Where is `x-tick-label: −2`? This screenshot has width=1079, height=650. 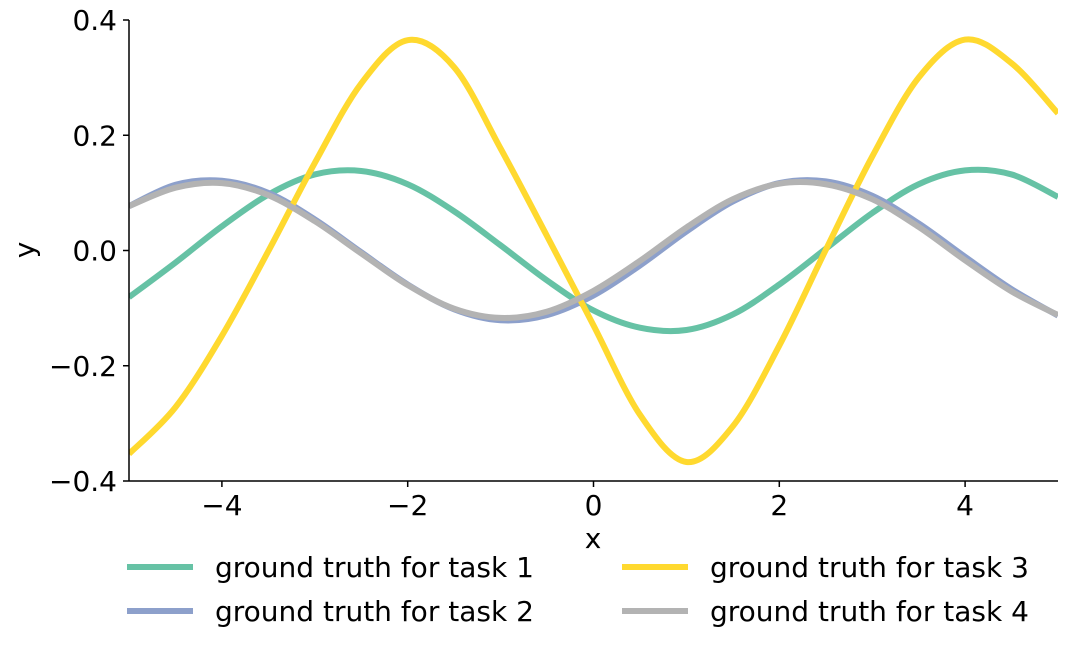
x-tick-label: −2 is located at coordinates (407, 505).